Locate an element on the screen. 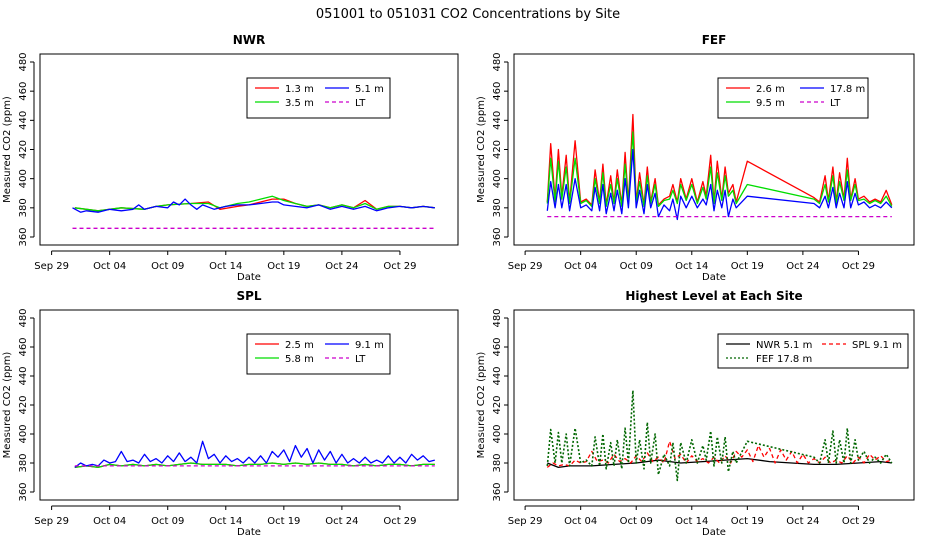  series-line-3-5-m is located at coordinates (254, 203).